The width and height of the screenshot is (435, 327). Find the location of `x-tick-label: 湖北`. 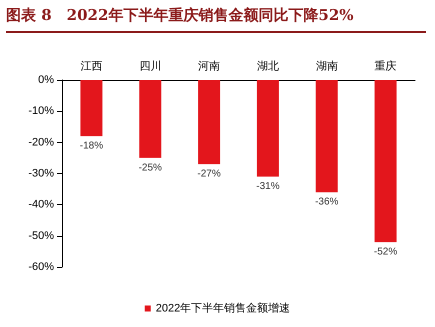

x-tick-label: 湖北 is located at coordinates (267, 66).